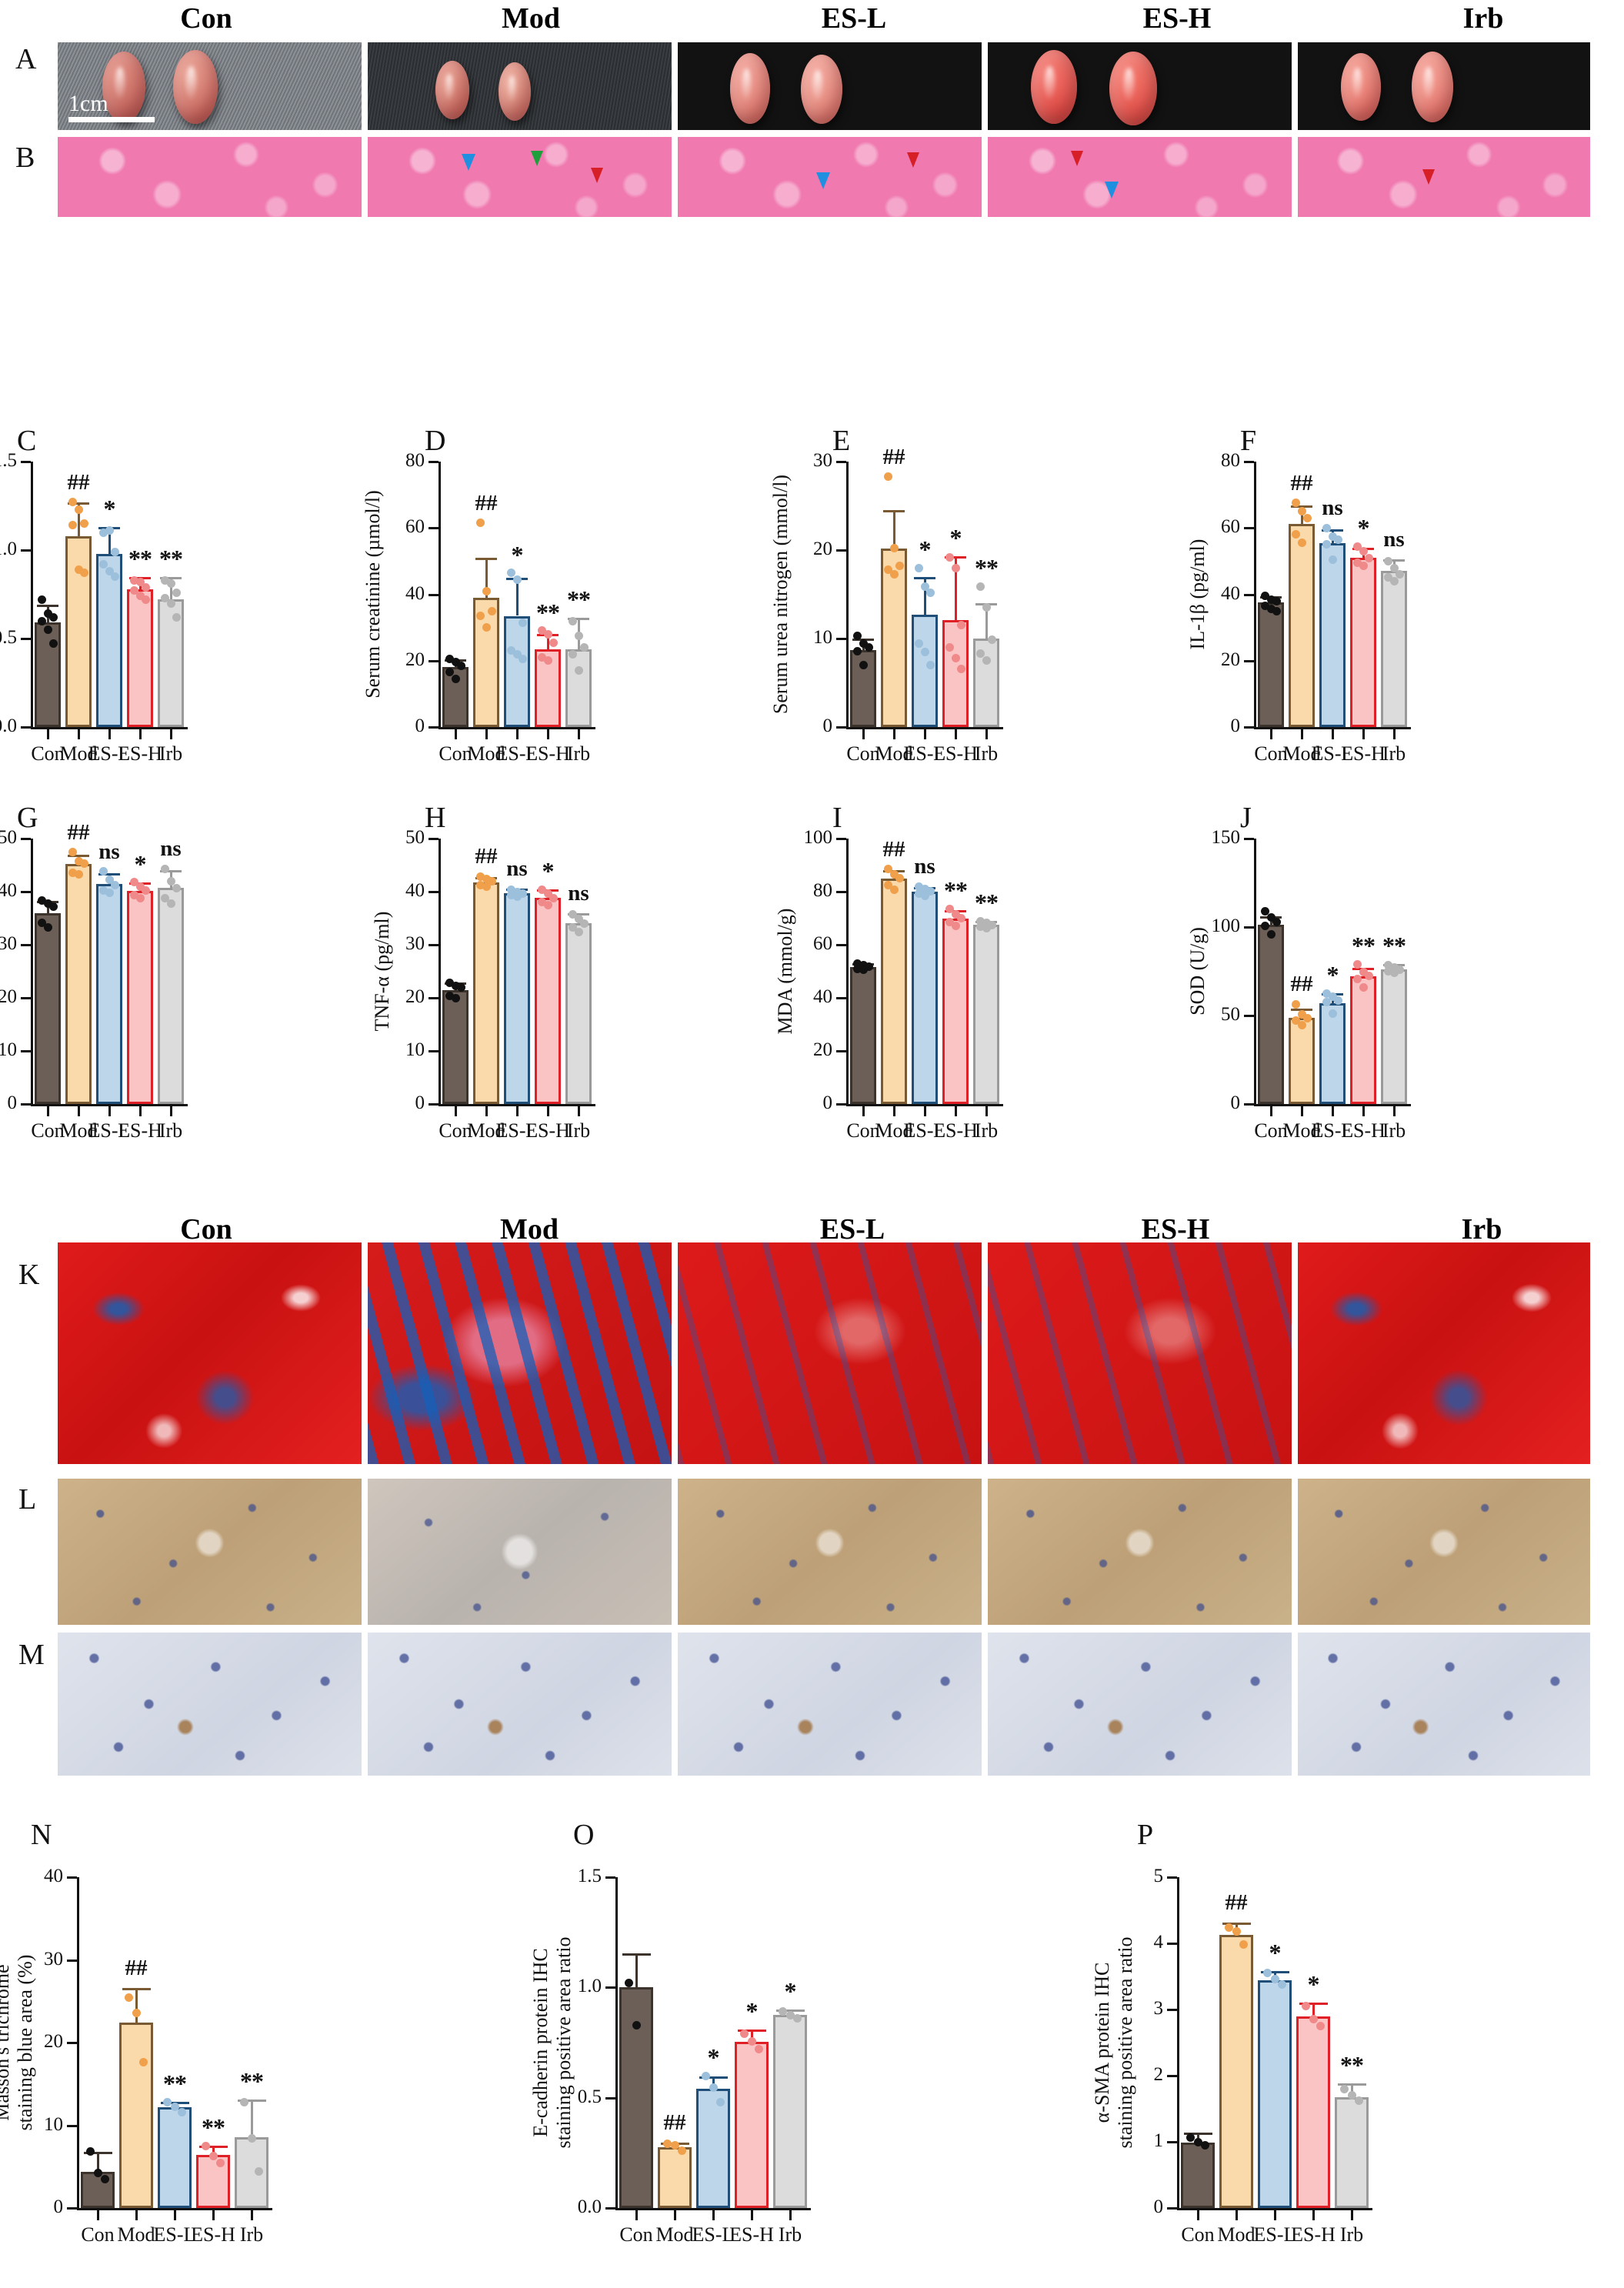 This screenshot has width=1624, height=2288. What do you see at coordinates (8, 725) in the screenshot?
I see `y-tick-label: 0.0` at bounding box center [8, 725].